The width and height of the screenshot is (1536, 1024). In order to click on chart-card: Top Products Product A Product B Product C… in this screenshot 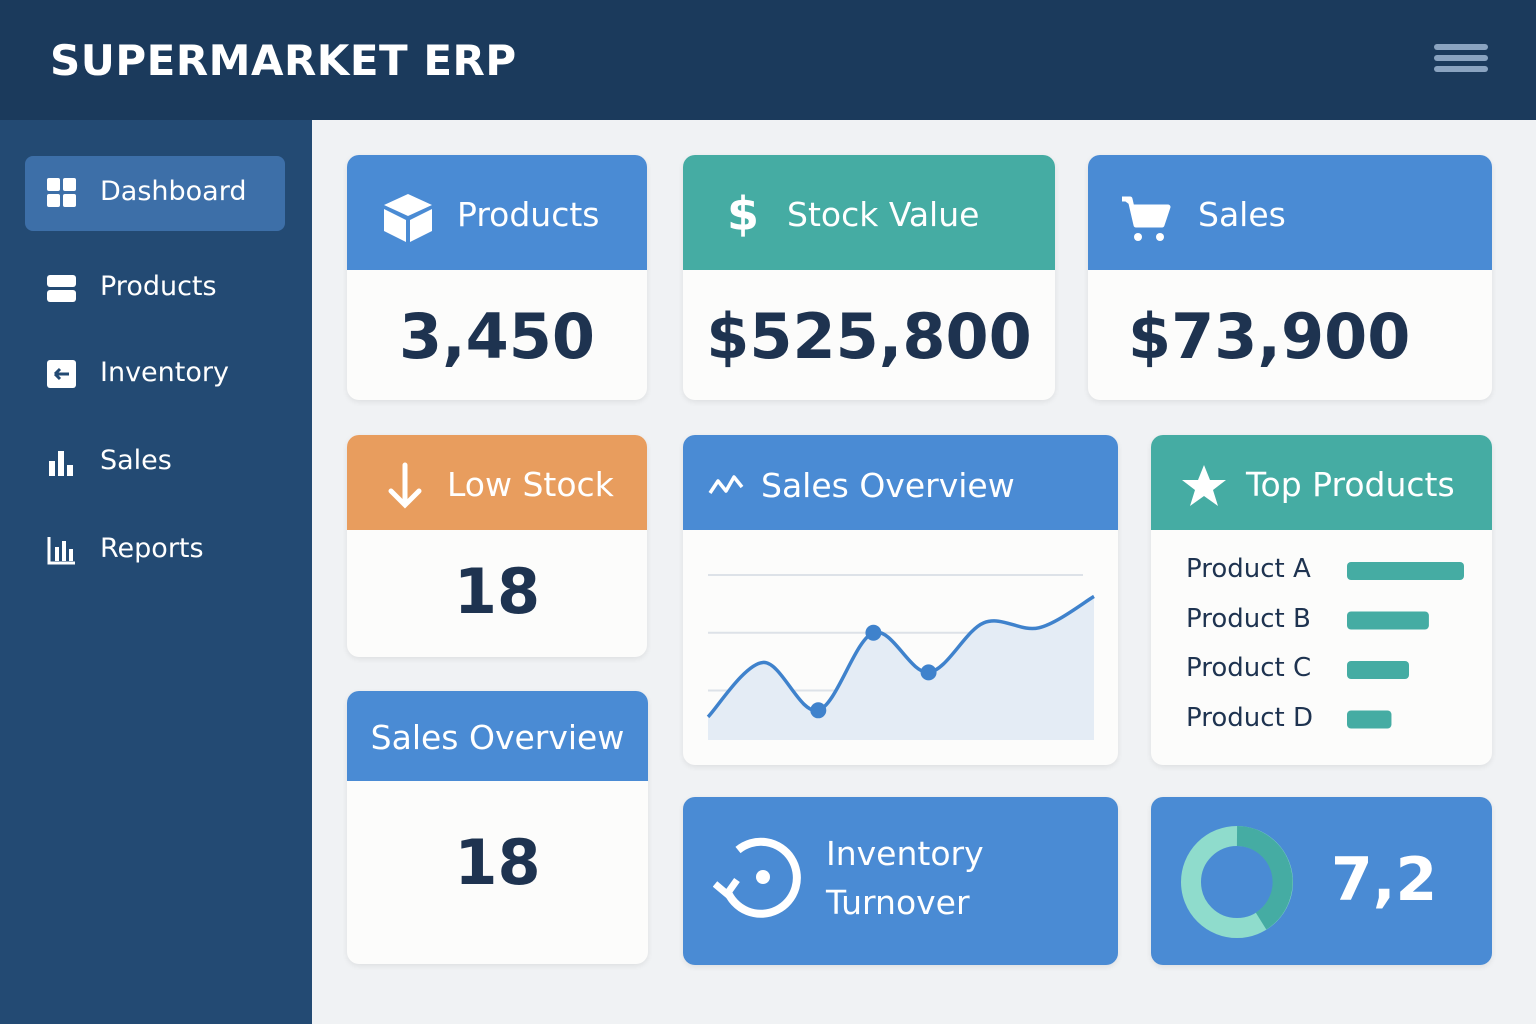, I will do `click(1321, 600)`.